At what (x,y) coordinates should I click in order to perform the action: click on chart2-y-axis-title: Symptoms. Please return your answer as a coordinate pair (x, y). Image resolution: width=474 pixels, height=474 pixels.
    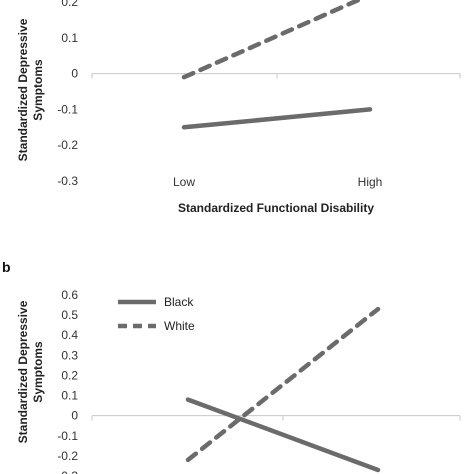
    Looking at the image, I should click on (38, 372).